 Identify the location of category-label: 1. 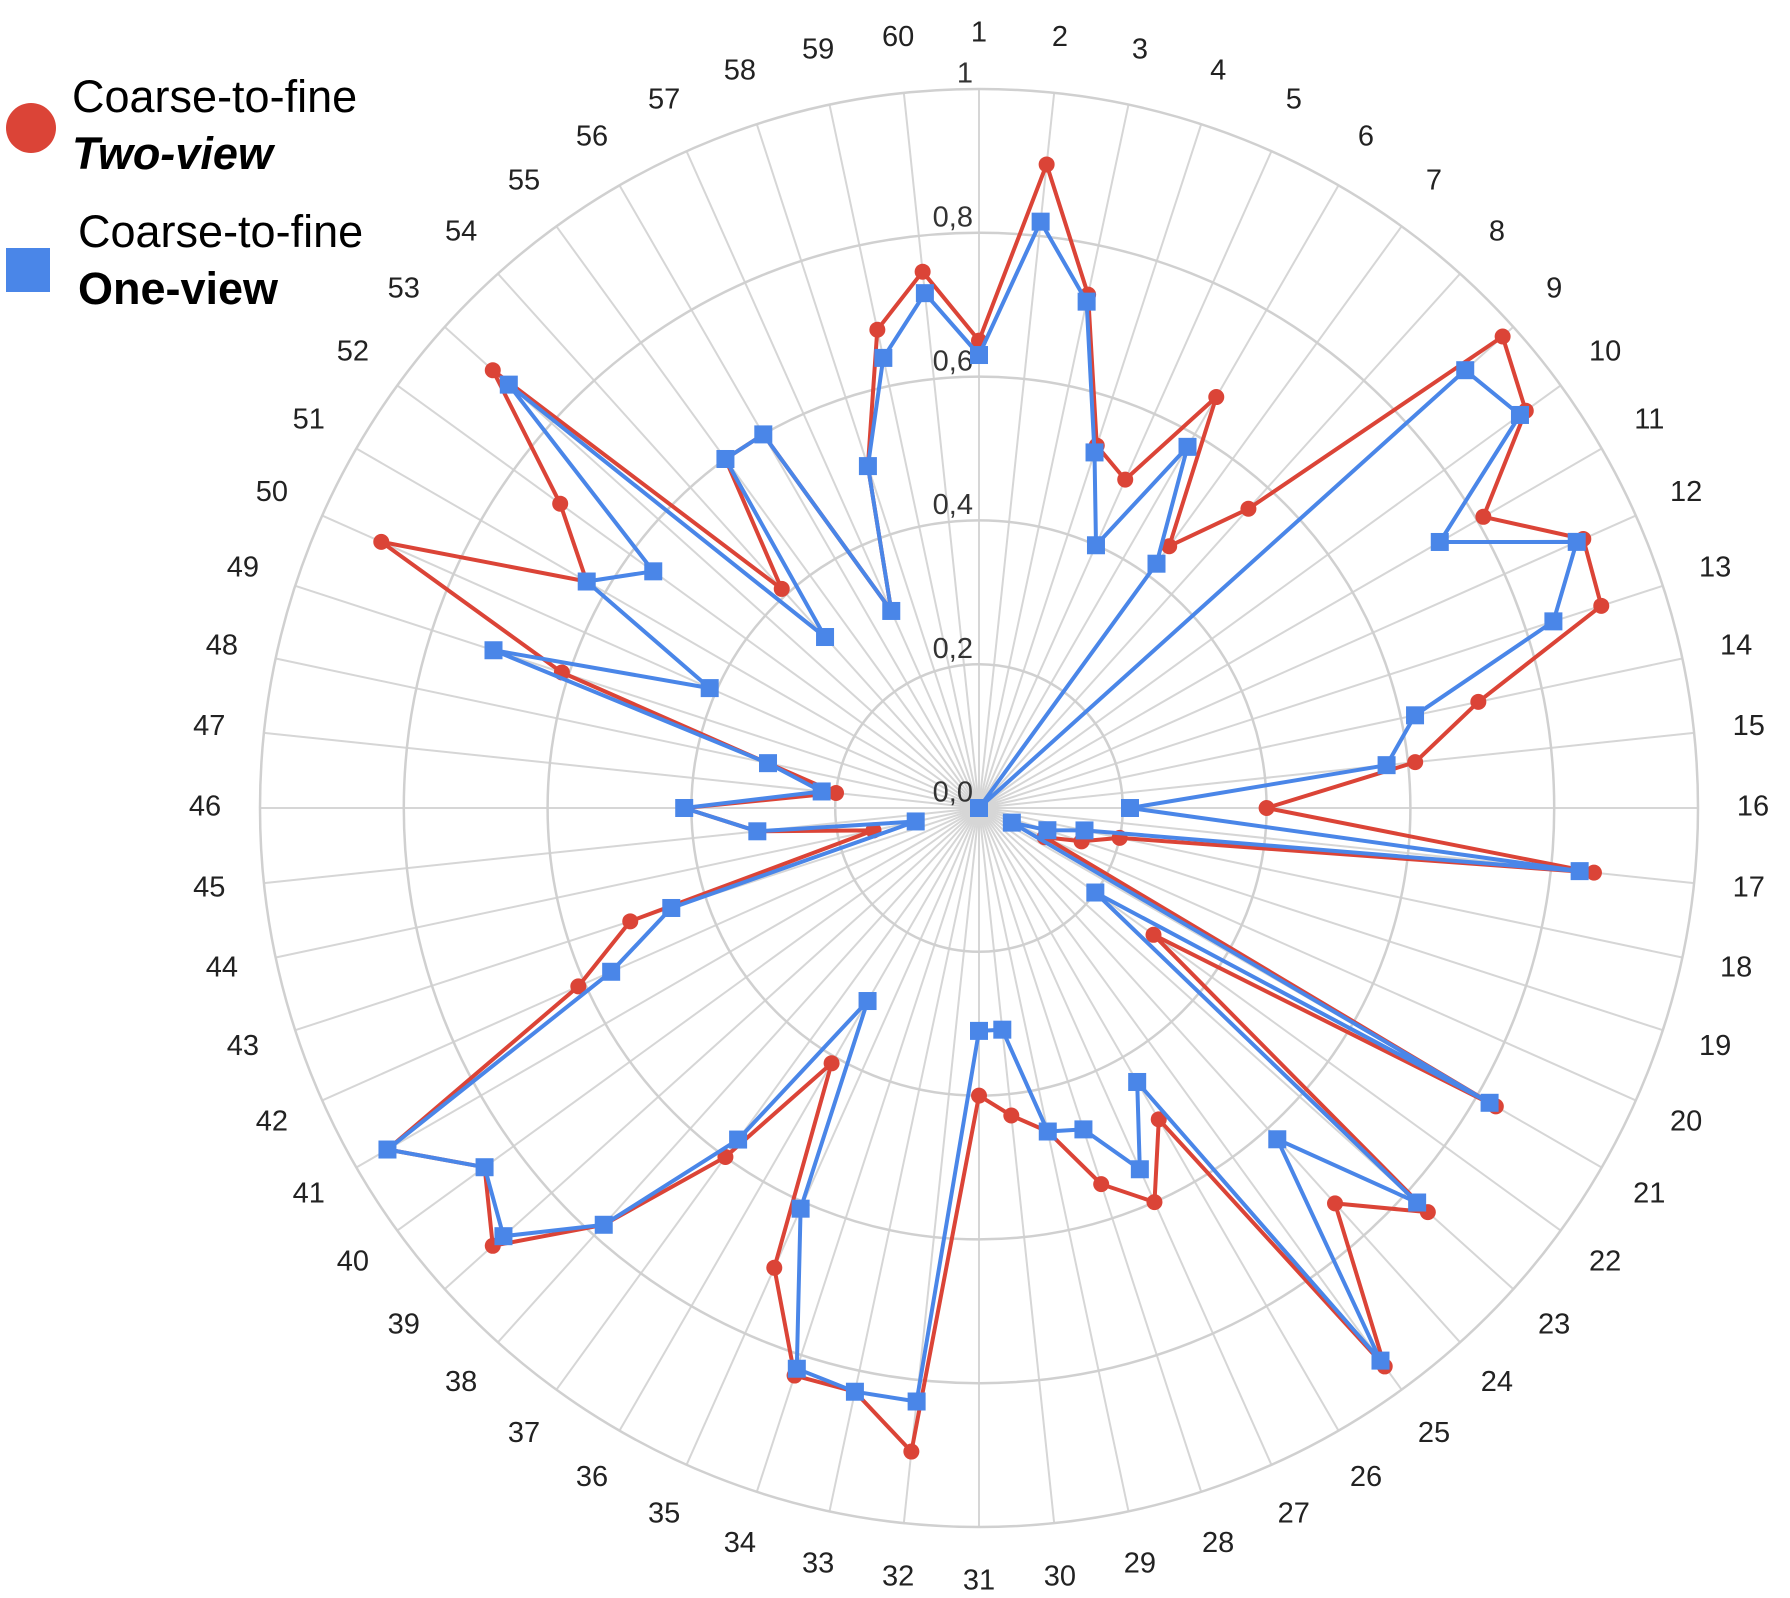
(979, 33).